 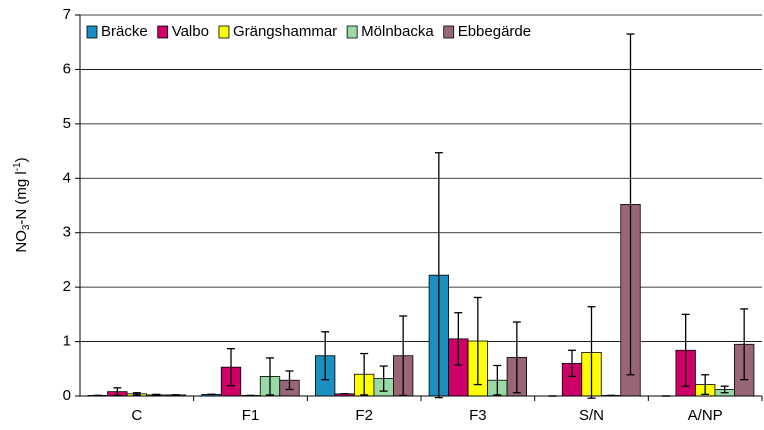 What do you see at coordinates (285, 31) in the screenshot?
I see `legend-label: Grängshammar` at bounding box center [285, 31].